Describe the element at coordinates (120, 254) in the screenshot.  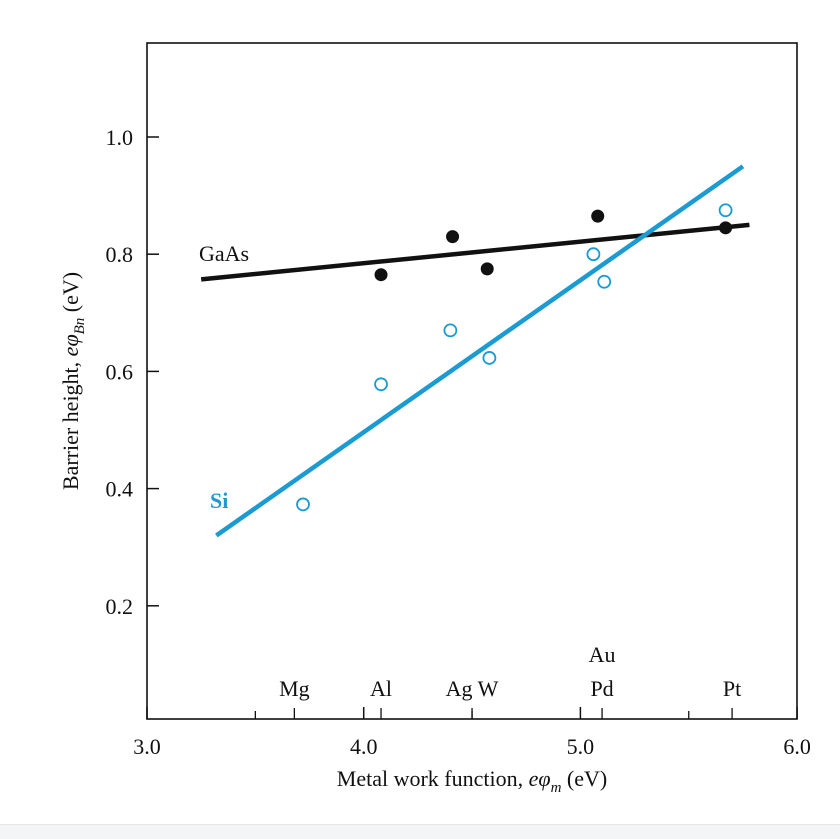
I see `y-tick-label: 0.8` at that location.